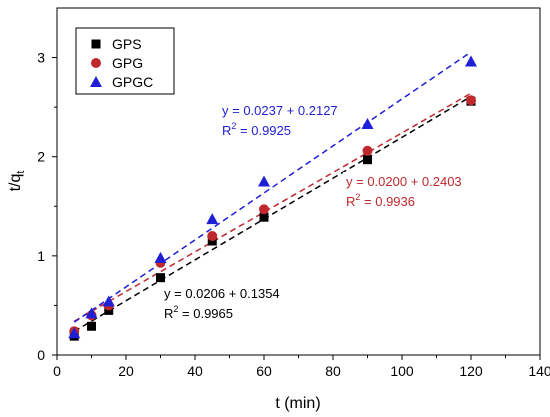  I want to click on annotation-gps-r2-prefix: R, so click(168, 313).